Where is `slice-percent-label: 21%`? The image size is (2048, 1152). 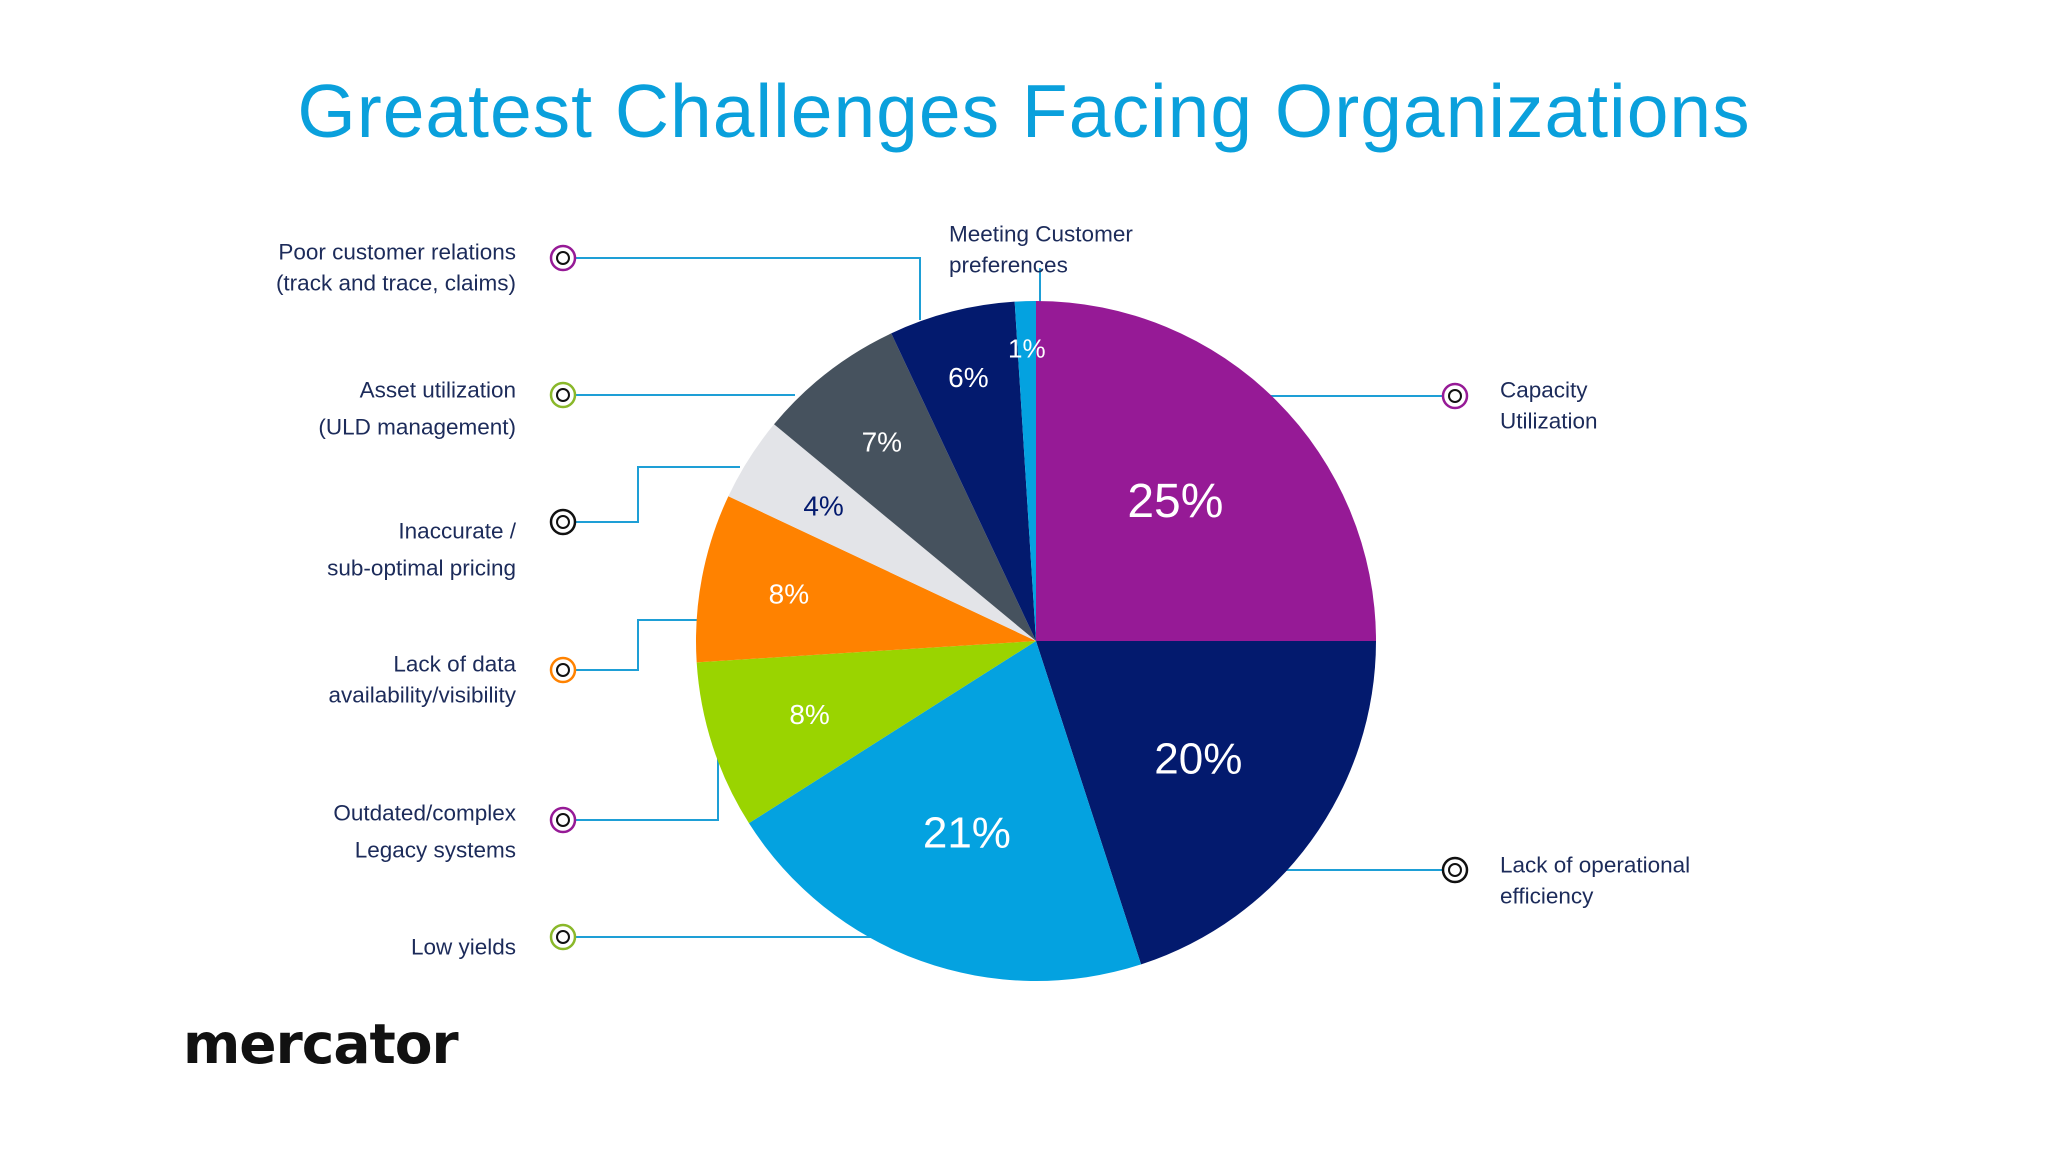 slice-percent-label: 21% is located at coordinates (967, 832).